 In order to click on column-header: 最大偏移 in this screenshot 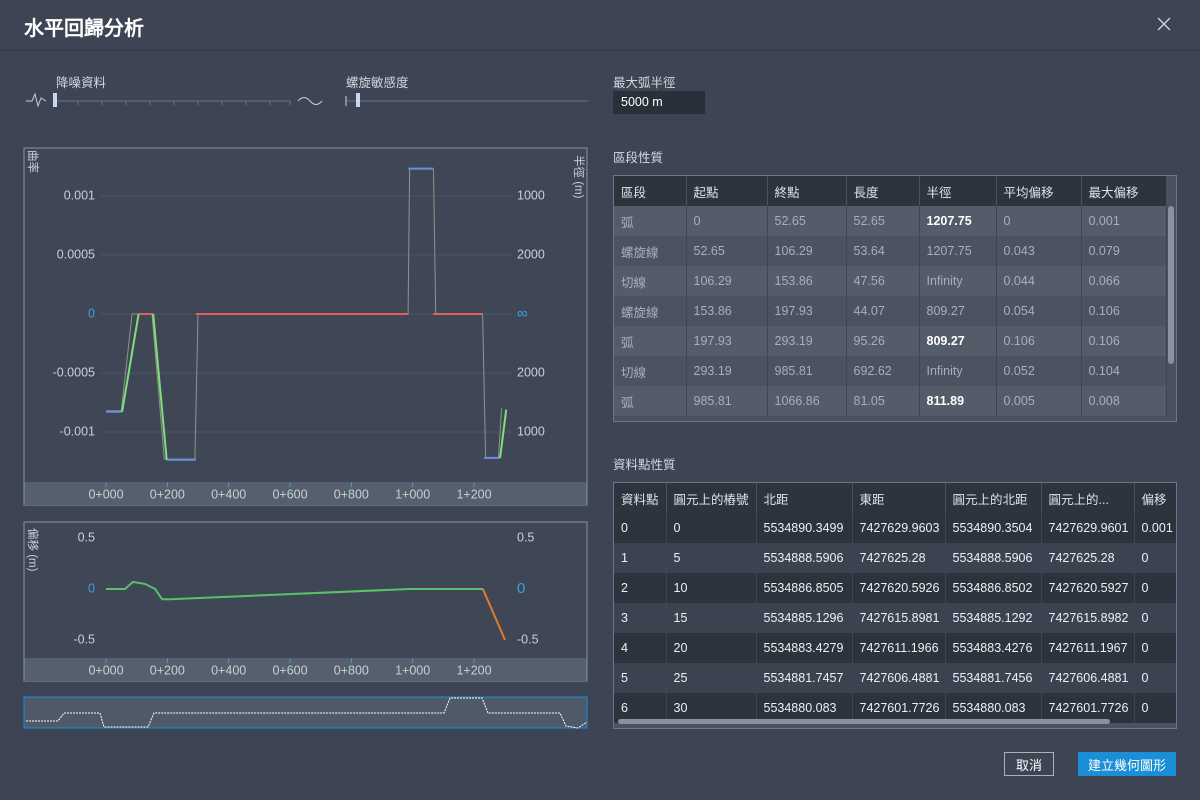, I will do `click(1124, 191)`.